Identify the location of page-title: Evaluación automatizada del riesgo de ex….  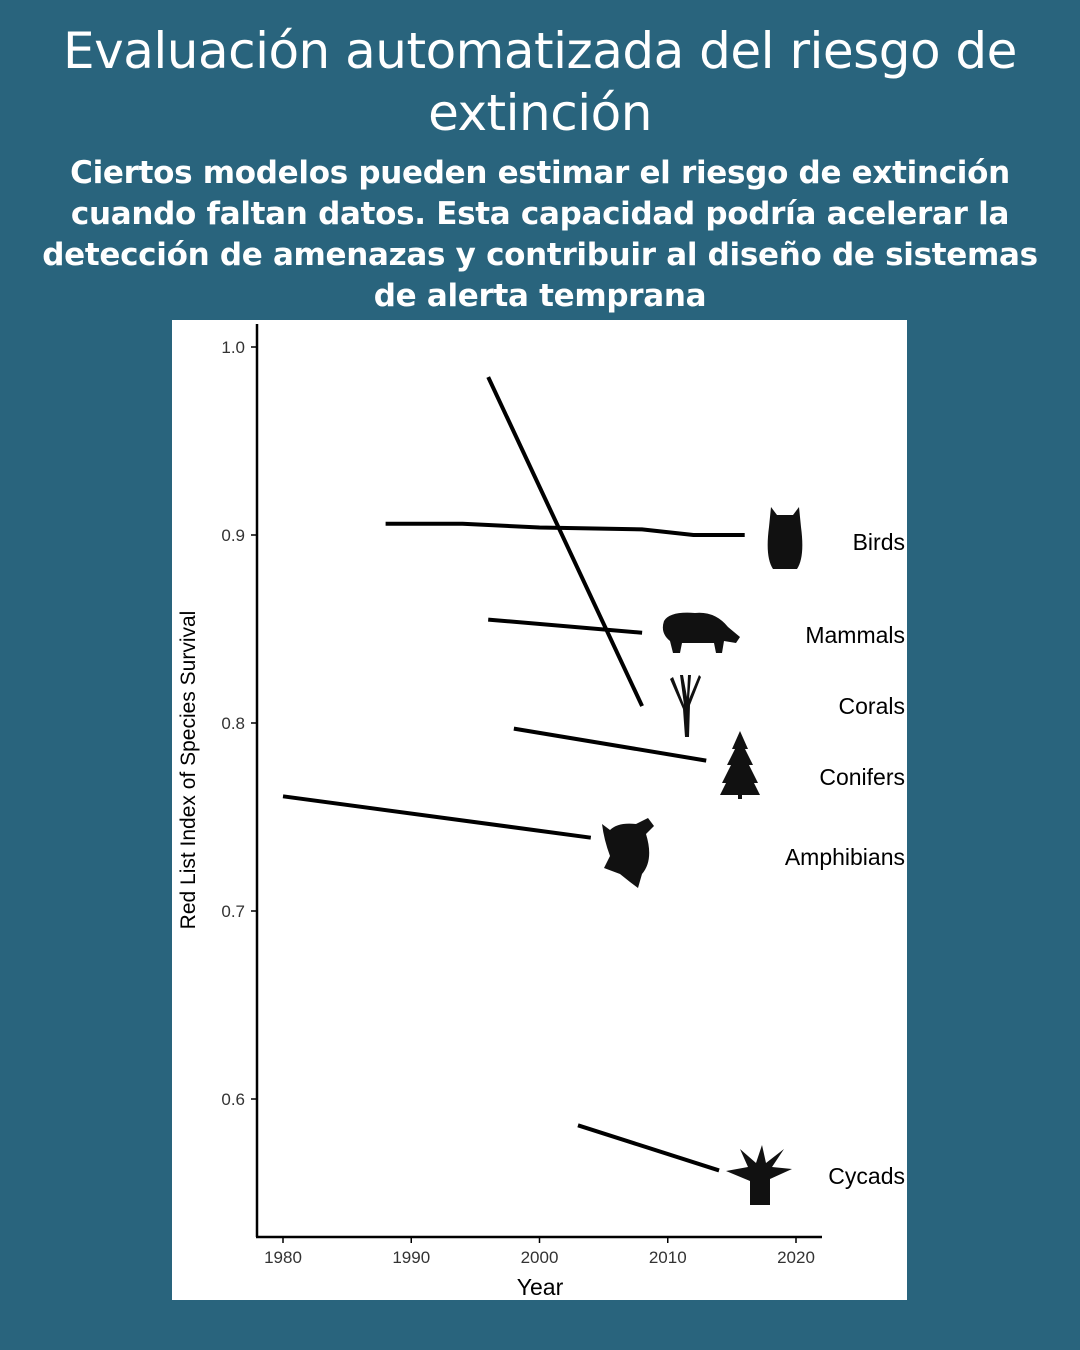
(540, 82).